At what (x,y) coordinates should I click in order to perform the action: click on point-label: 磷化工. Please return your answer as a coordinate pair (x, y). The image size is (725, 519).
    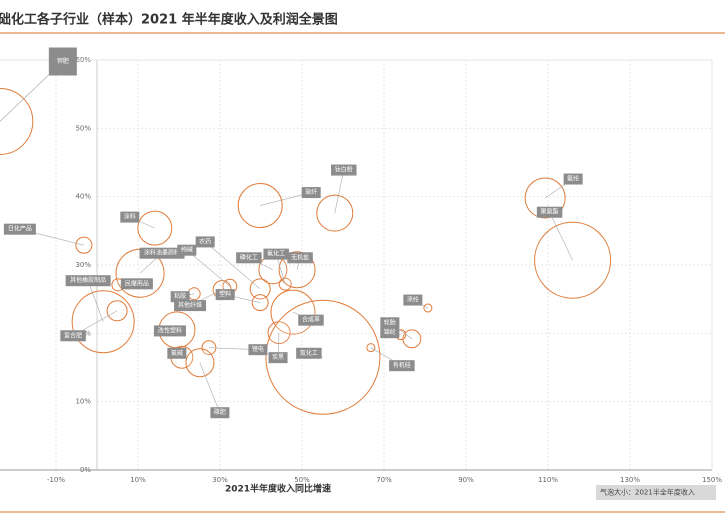
    Looking at the image, I should click on (249, 257).